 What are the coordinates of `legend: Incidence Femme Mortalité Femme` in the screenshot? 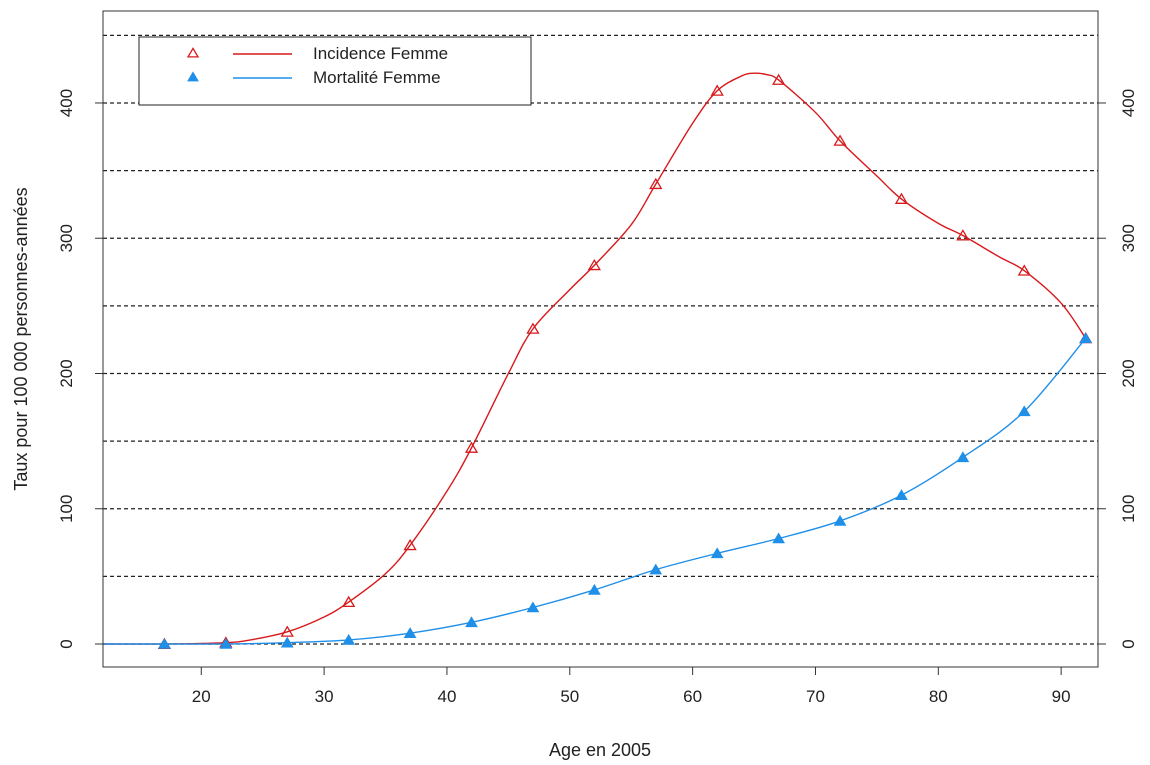 It's located at (335, 71).